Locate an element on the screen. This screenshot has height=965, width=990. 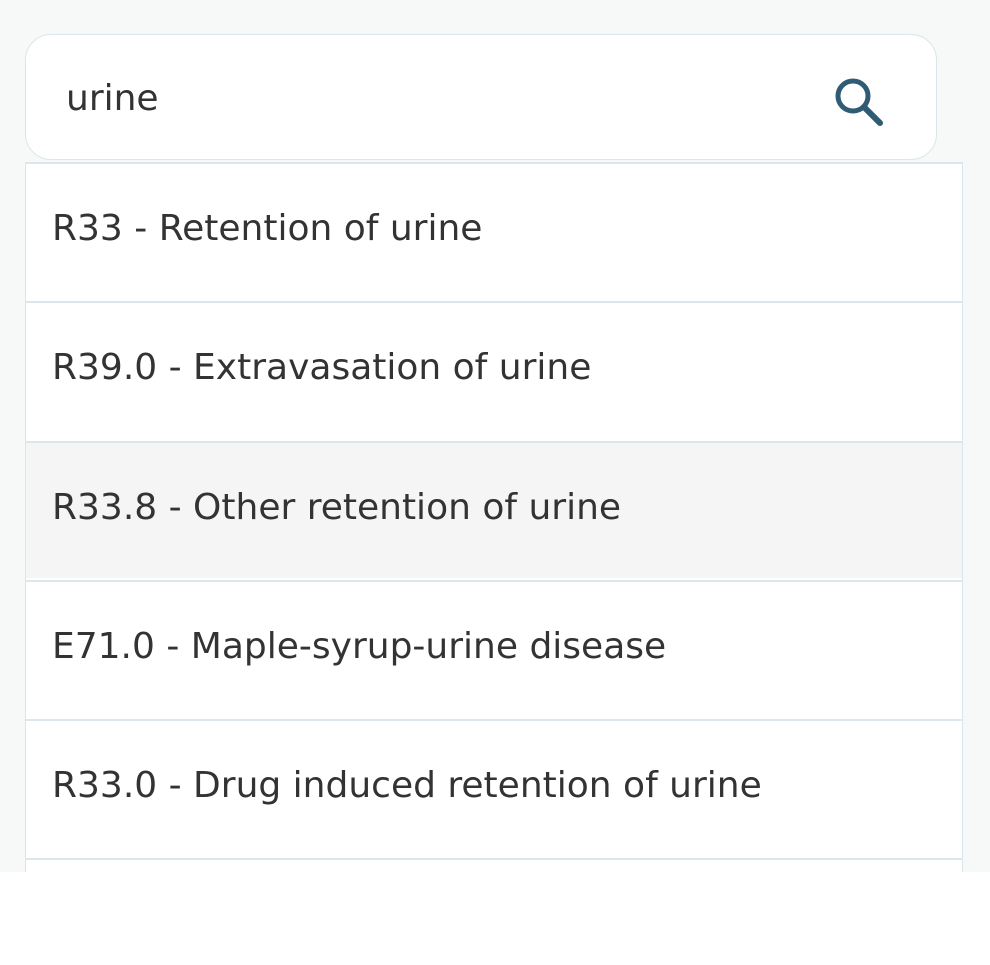
result-label: R33.0 - Drug induced retention of urine is located at coordinates (407, 785).